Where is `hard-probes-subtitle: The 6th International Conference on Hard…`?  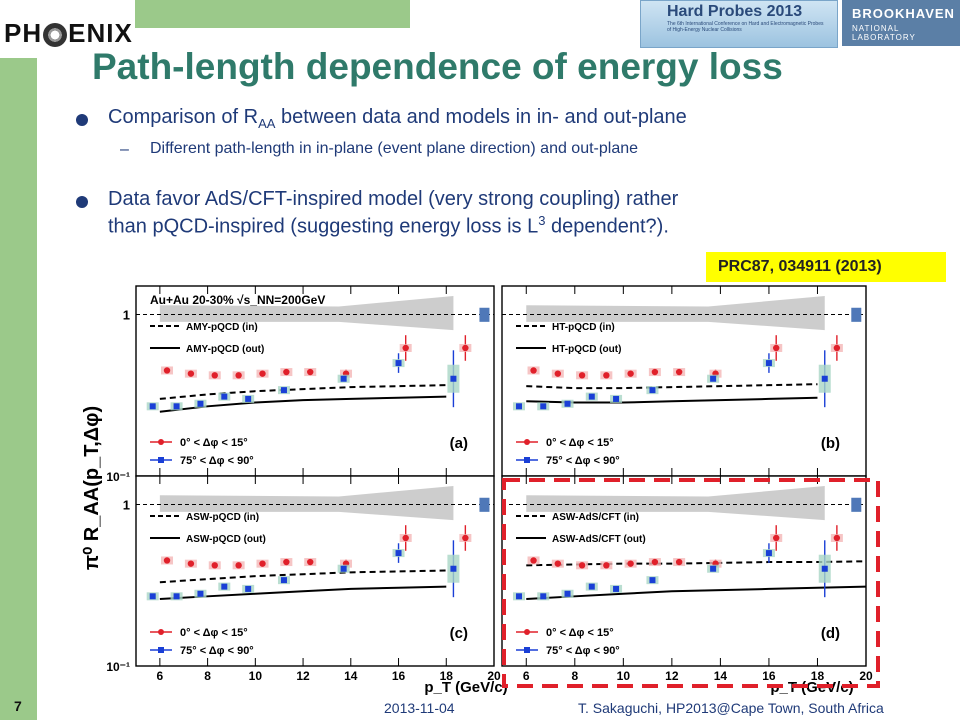 hard-probes-subtitle: The 6th International Conference on Hard… is located at coordinates (745, 27).